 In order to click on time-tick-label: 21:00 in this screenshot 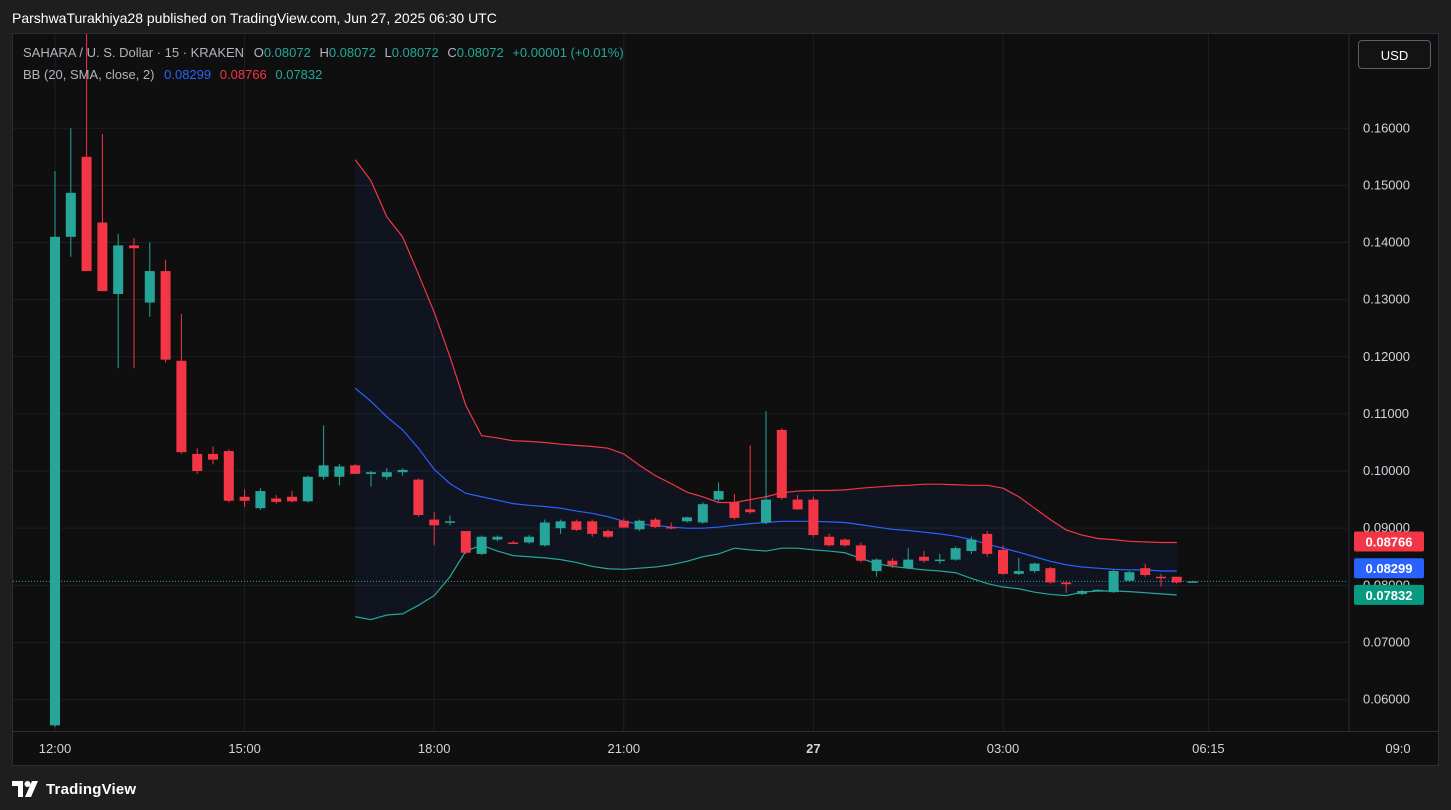, I will do `click(624, 748)`.